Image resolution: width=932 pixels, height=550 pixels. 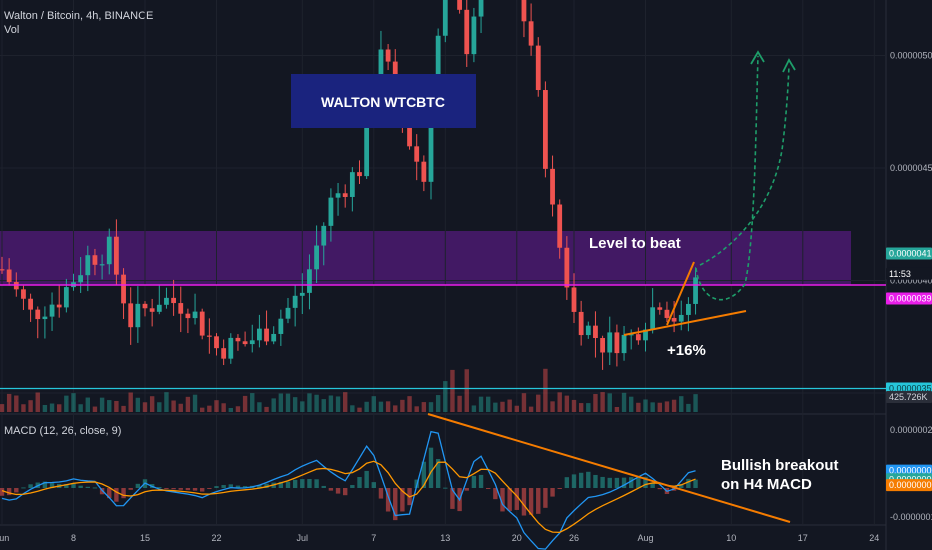 I want to click on time-tick-label: 24, so click(x=874, y=538).